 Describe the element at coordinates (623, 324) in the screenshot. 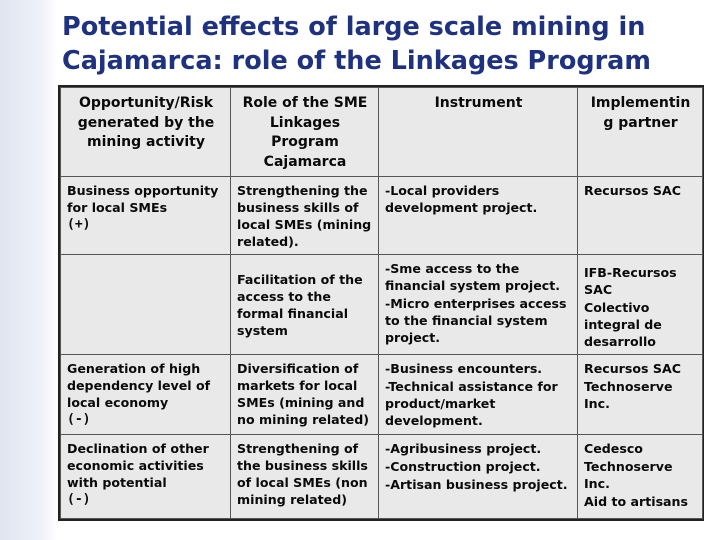

I see `partner-item: Colectivo integral de desarrollo` at that location.